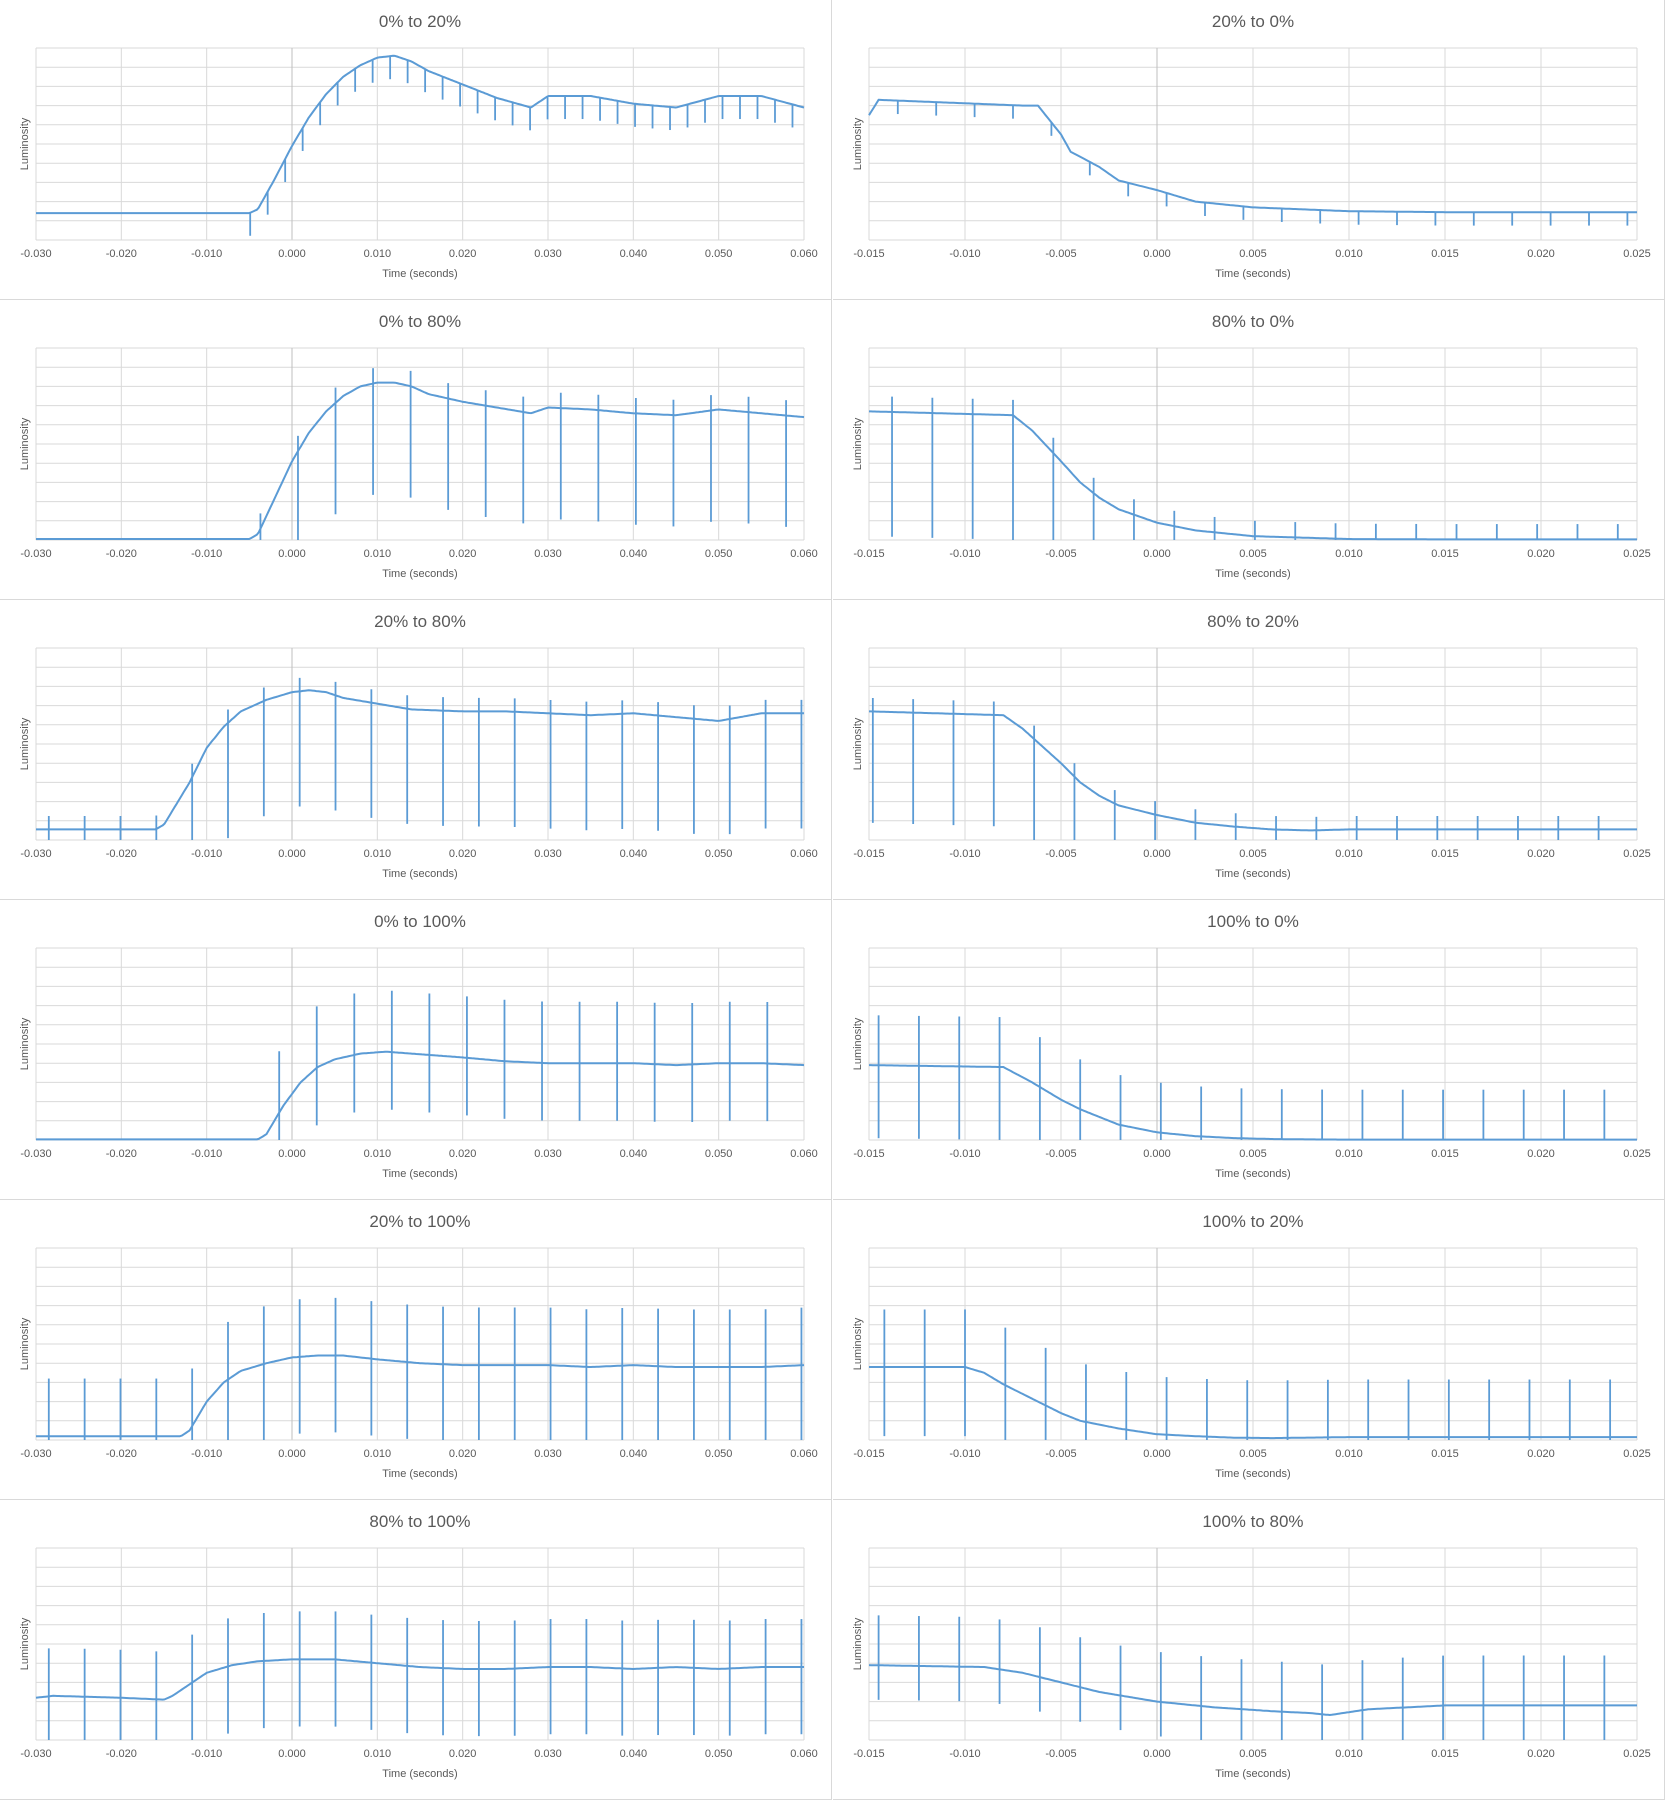 This screenshot has width=1665, height=1800. What do you see at coordinates (420, 21) in the screenshot?
I see `chart-title: 0% to 20%` at bounding box center [420, 21].